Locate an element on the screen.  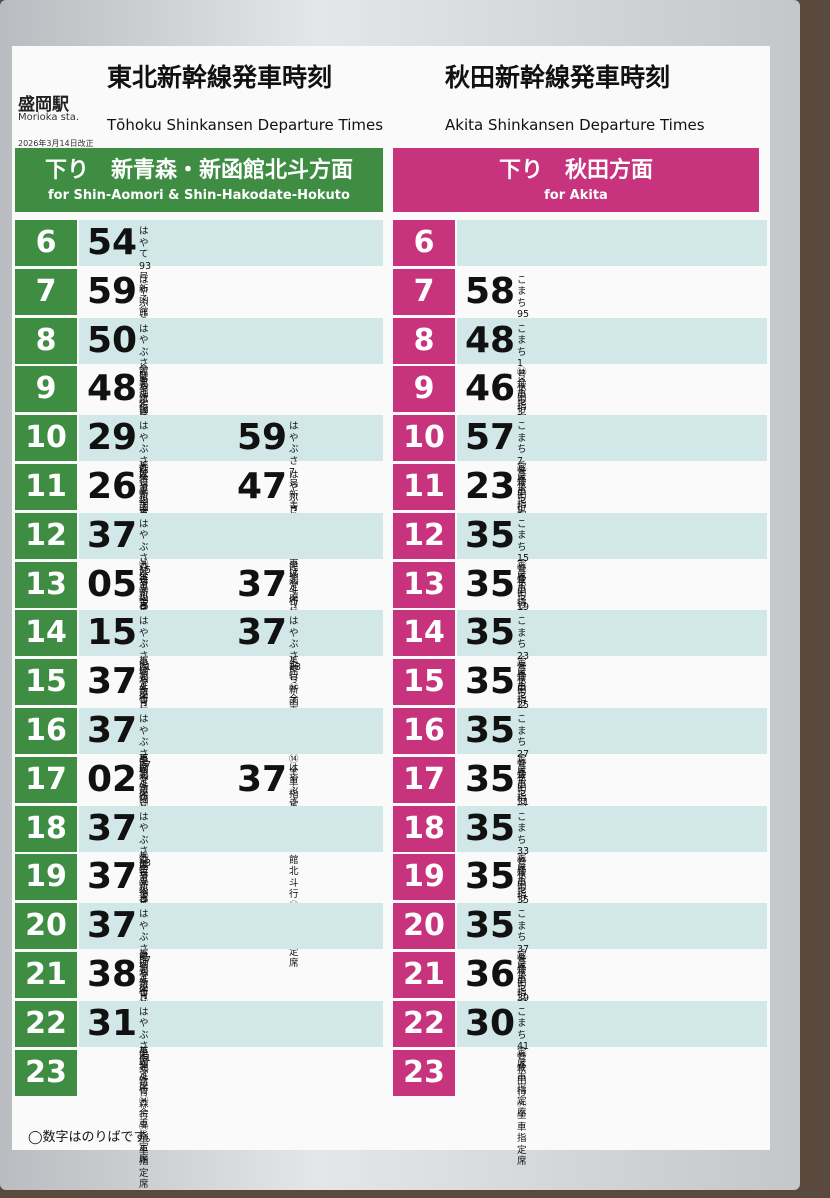
train-info: はやぶさ41号 新青森行⑭ 全車指定席 is located at coordinates (145, 1099).